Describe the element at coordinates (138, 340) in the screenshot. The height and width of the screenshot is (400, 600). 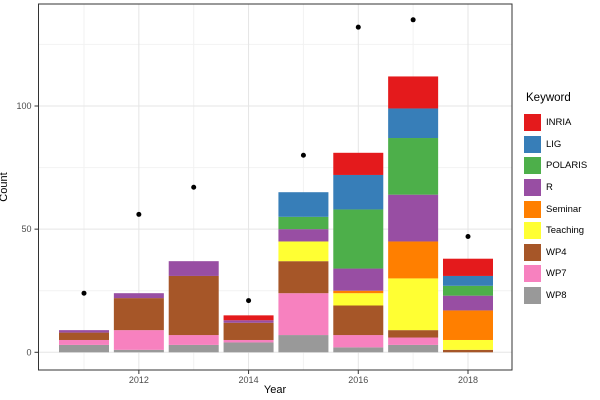
I see `bar-segment-2012-wp7` at that location.